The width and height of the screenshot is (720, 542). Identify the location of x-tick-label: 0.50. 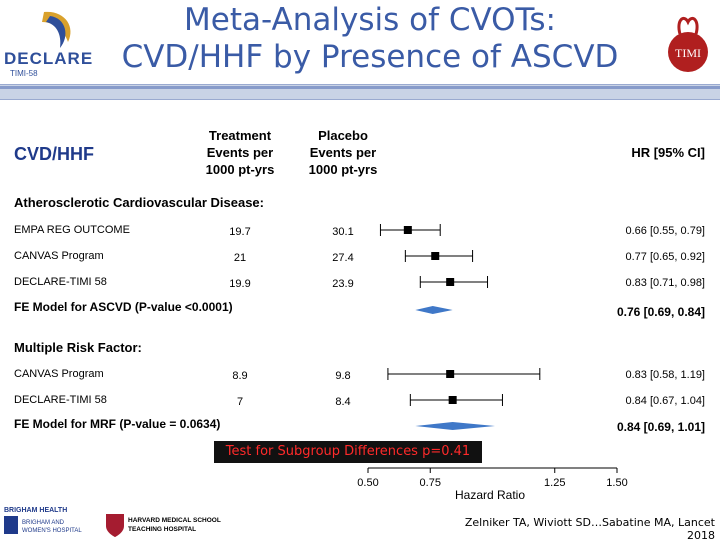
(367, 483).